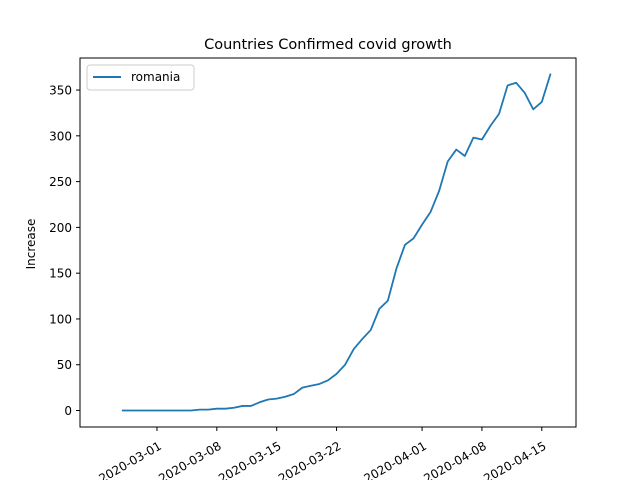 The height and width of the screenshot is (484, 640). Describe the element at coordinates (31, 244) in the screenshot. I see `y-axis-label: Increase` at that location.